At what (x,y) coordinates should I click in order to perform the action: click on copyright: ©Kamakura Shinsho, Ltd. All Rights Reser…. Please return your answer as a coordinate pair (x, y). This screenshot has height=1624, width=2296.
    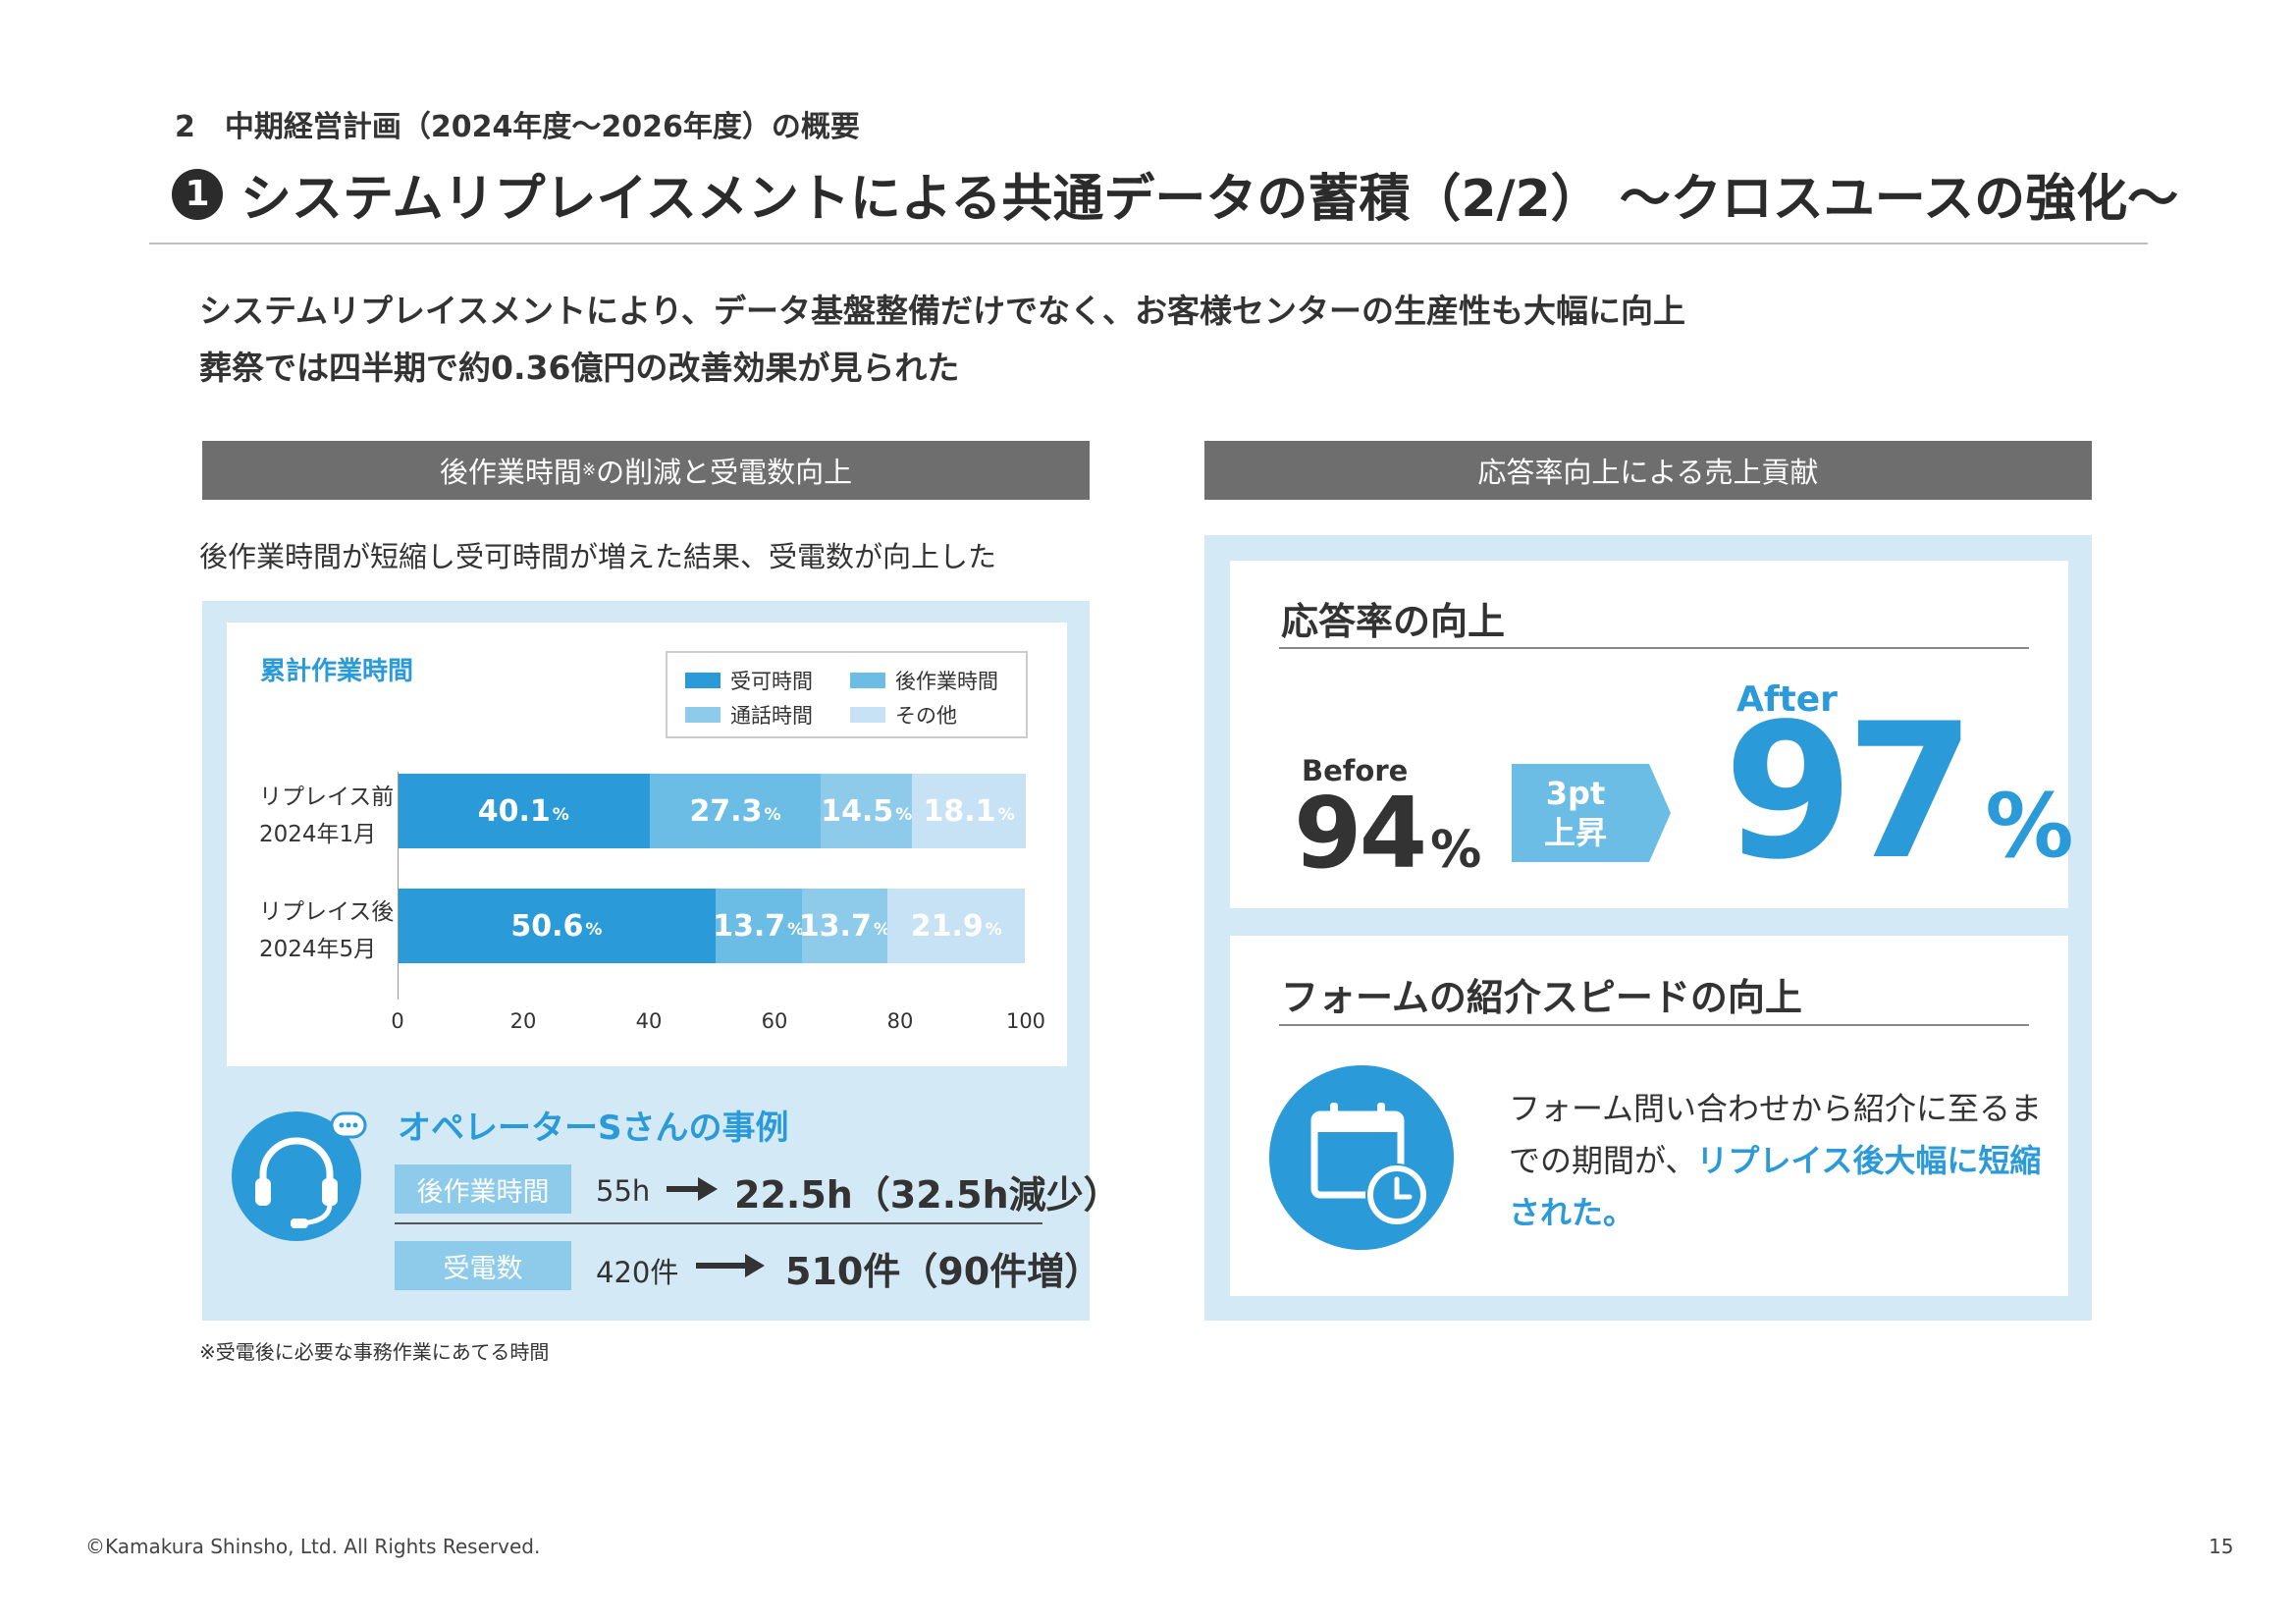
    Looking at the image, I should click on (313, 1546).